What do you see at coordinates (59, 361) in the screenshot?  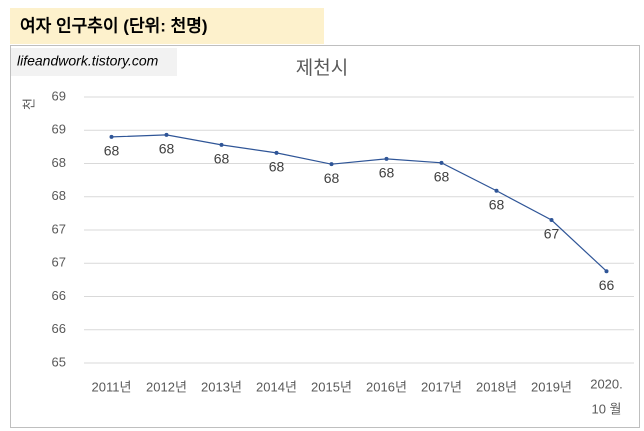 I see `y-tick-label: 65` at bounding box center [59, 361].